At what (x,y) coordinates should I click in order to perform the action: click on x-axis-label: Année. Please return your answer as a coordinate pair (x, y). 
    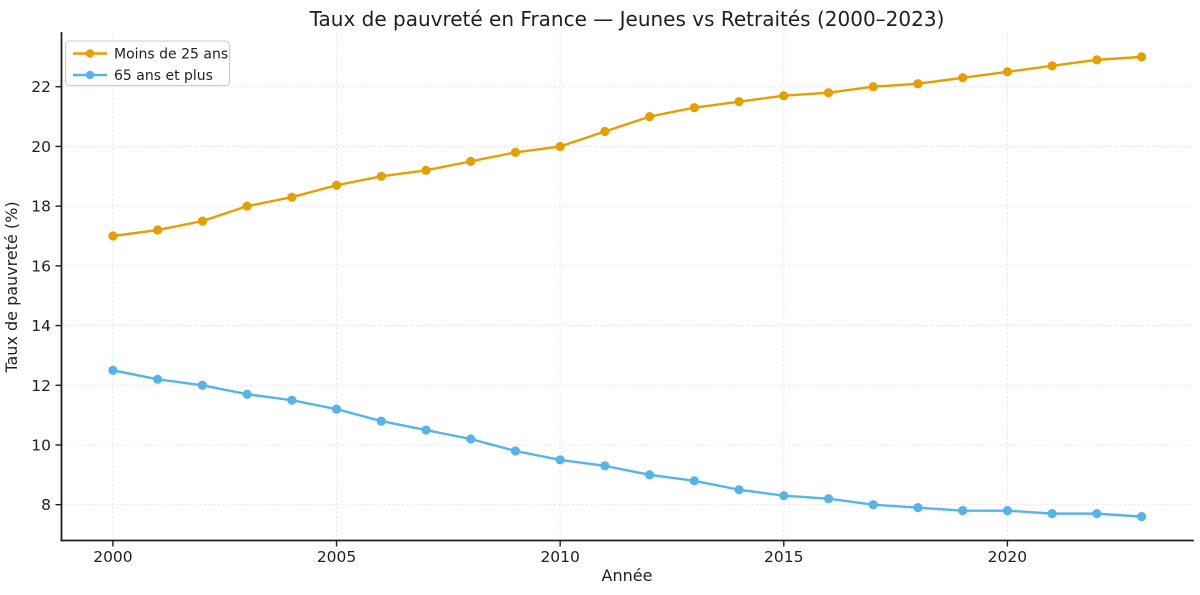
    Looking at the image, I should click on (627, 575).